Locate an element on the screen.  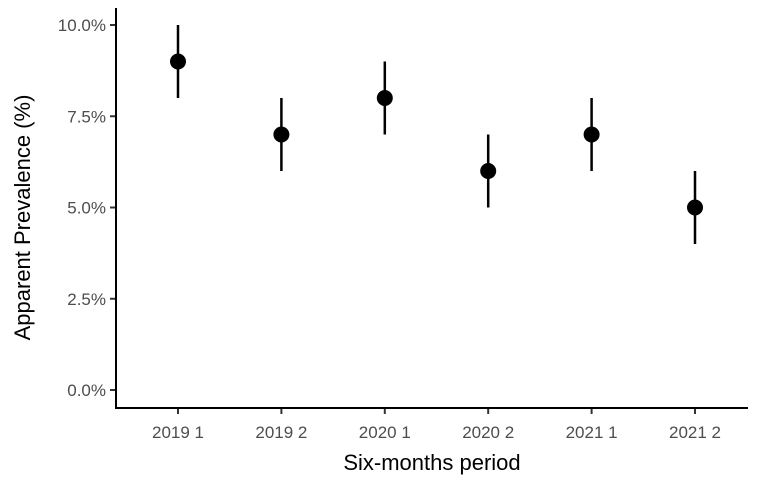
x-tick-label: 2020 1 is located at coordinates (385, 432).